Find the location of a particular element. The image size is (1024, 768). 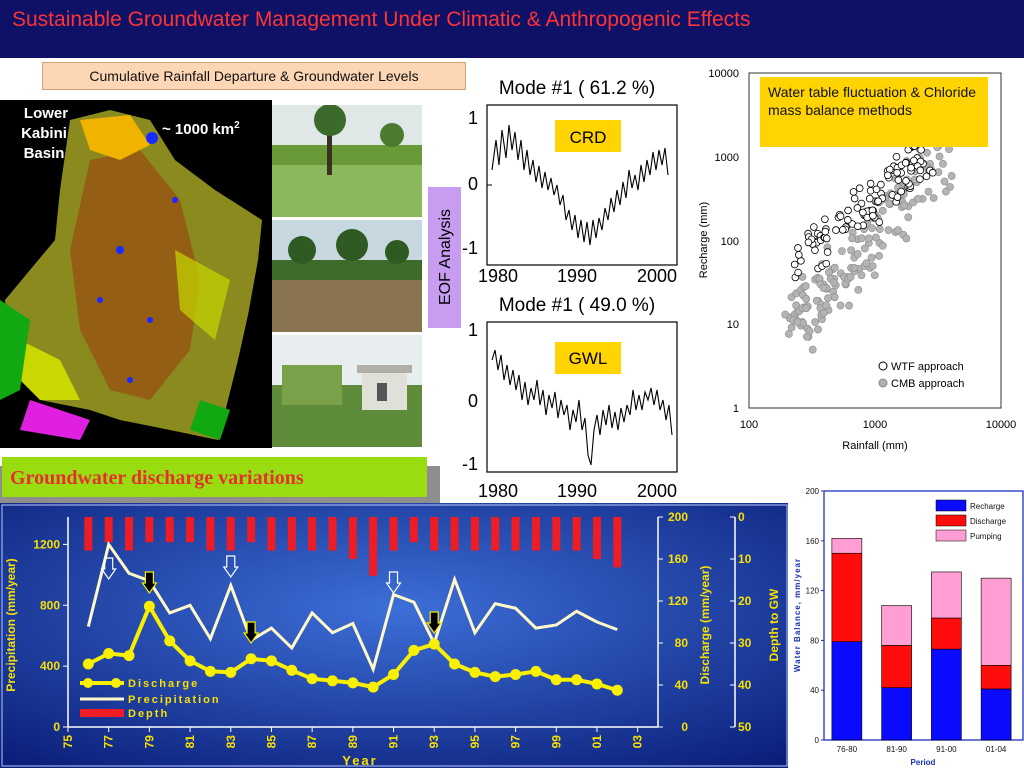

crd-box-label: CRD is located at coordinates (588, 137).